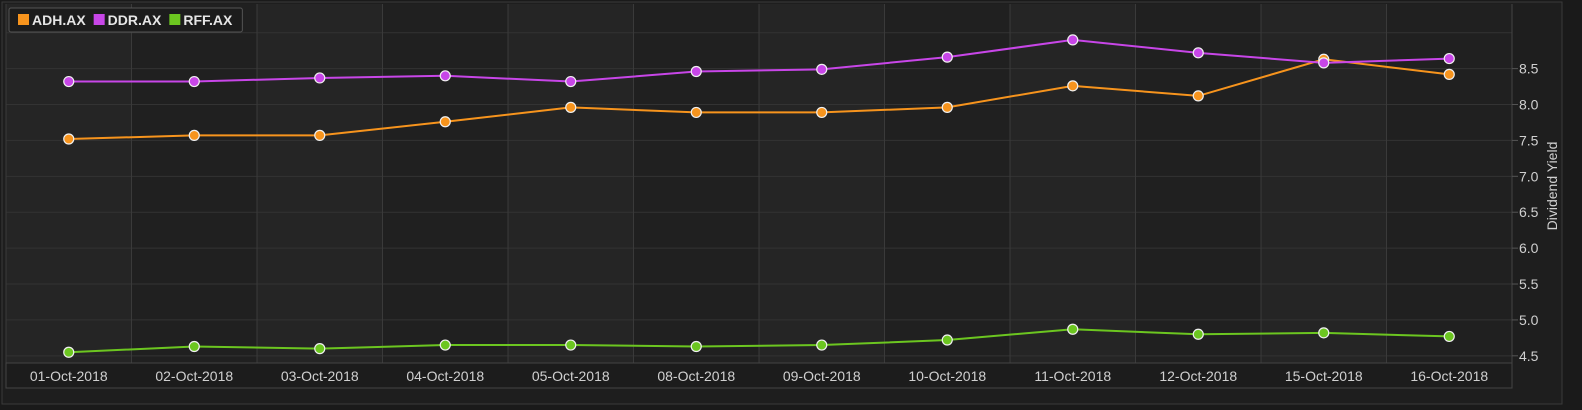 Image resolution: width=1582 pixels, height=410 pixels. Describe the element at coordinates (1449, 376) in the screenshot. I see `x-tick-label: 16-Oct-2018` at that location.